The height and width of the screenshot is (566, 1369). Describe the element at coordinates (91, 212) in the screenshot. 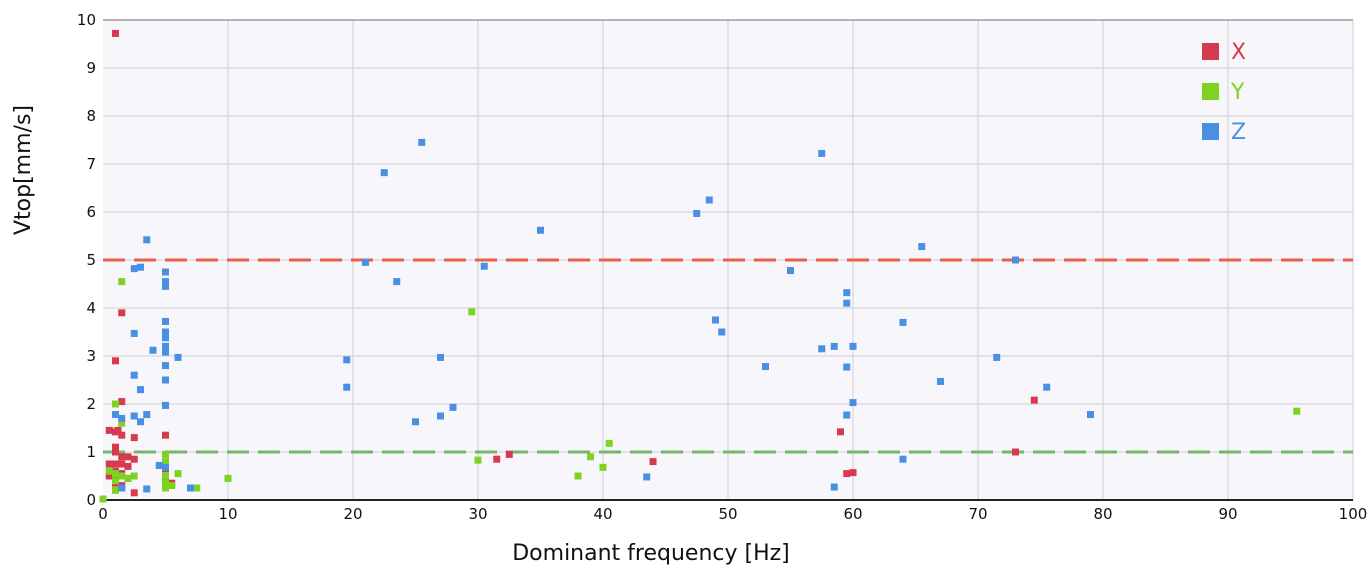

I see `y-tick-label: 6` at that location.